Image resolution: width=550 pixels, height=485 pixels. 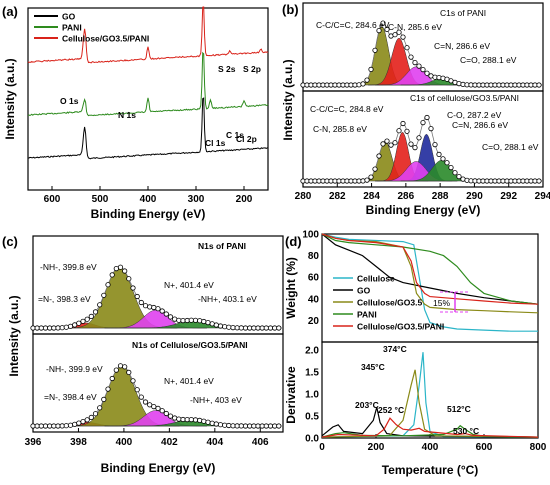 I want to click on panel-c-letter: (c), so click(x=10, y=241).